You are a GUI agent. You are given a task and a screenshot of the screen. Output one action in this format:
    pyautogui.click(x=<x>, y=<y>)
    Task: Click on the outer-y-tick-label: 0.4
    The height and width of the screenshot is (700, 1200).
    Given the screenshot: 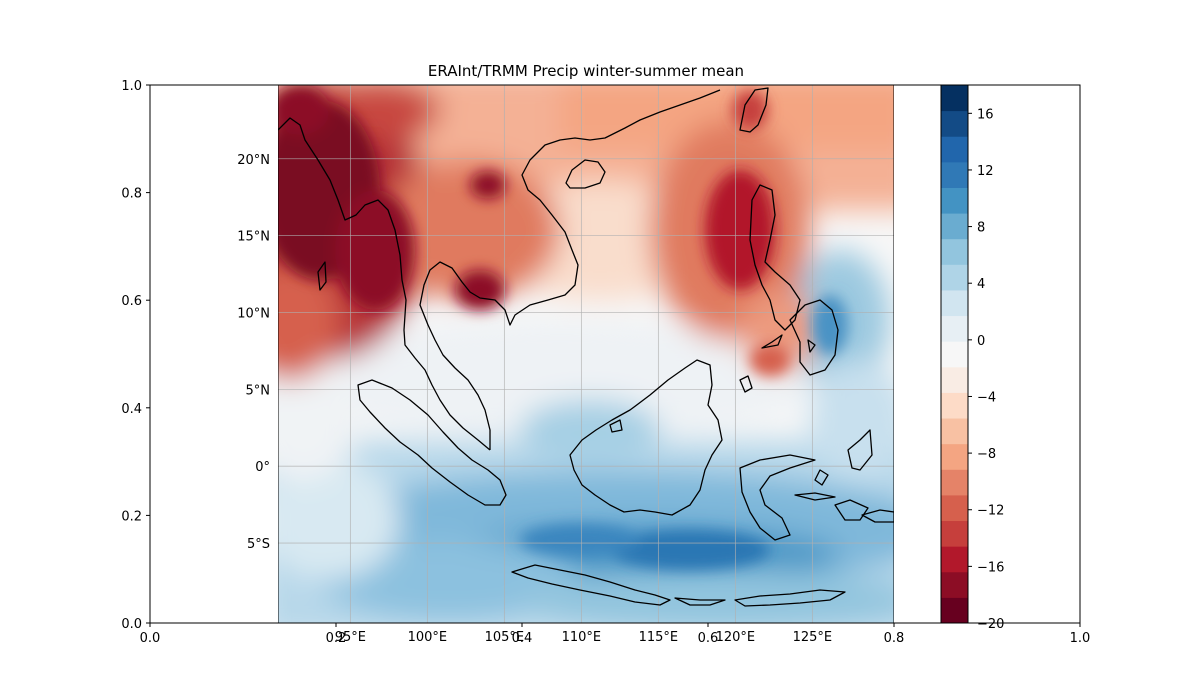 What is the action you would take?
    pyautogui.click(x=131, y=409)
    